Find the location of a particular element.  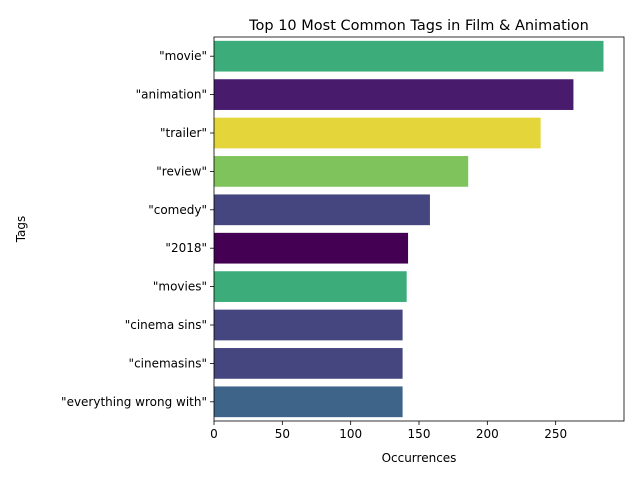

y-tick-label-4: "comedy" is located at coordinates (177, 210).